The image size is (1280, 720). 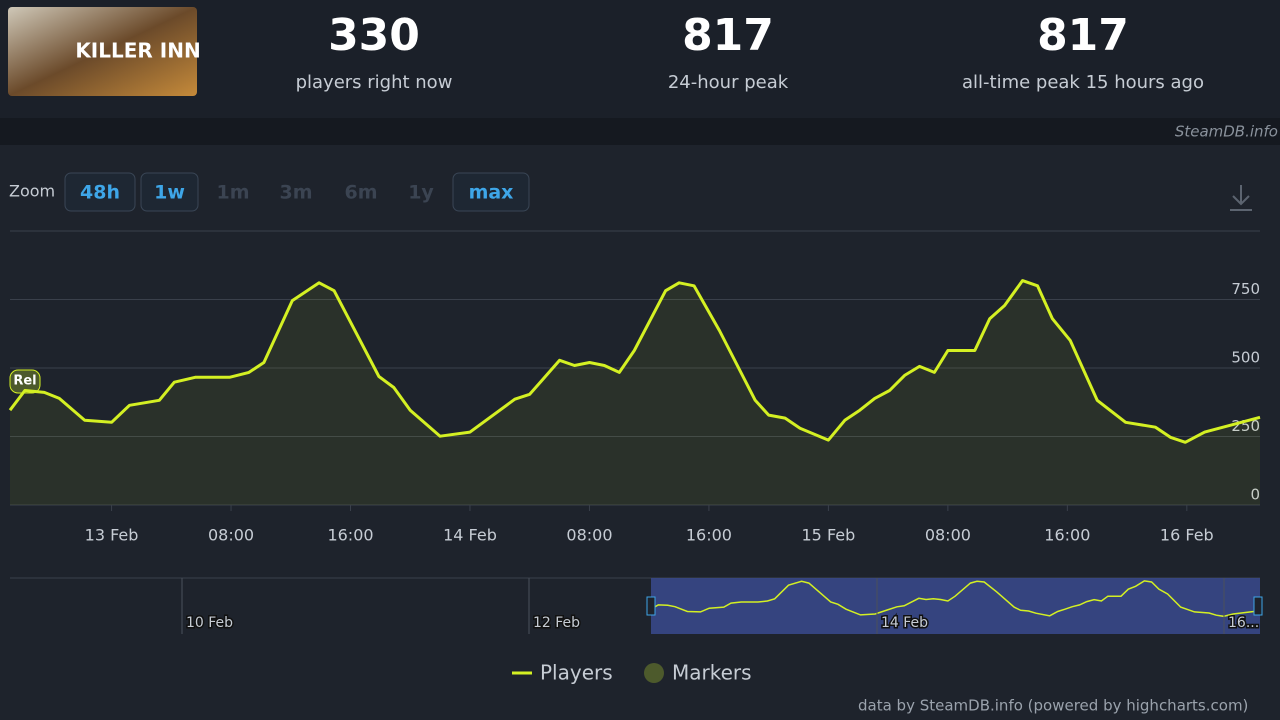 What do you see at coordinates (712, 673) in the screenshot?
I see `legend-label: Markers` at bounding box center [712, 673].